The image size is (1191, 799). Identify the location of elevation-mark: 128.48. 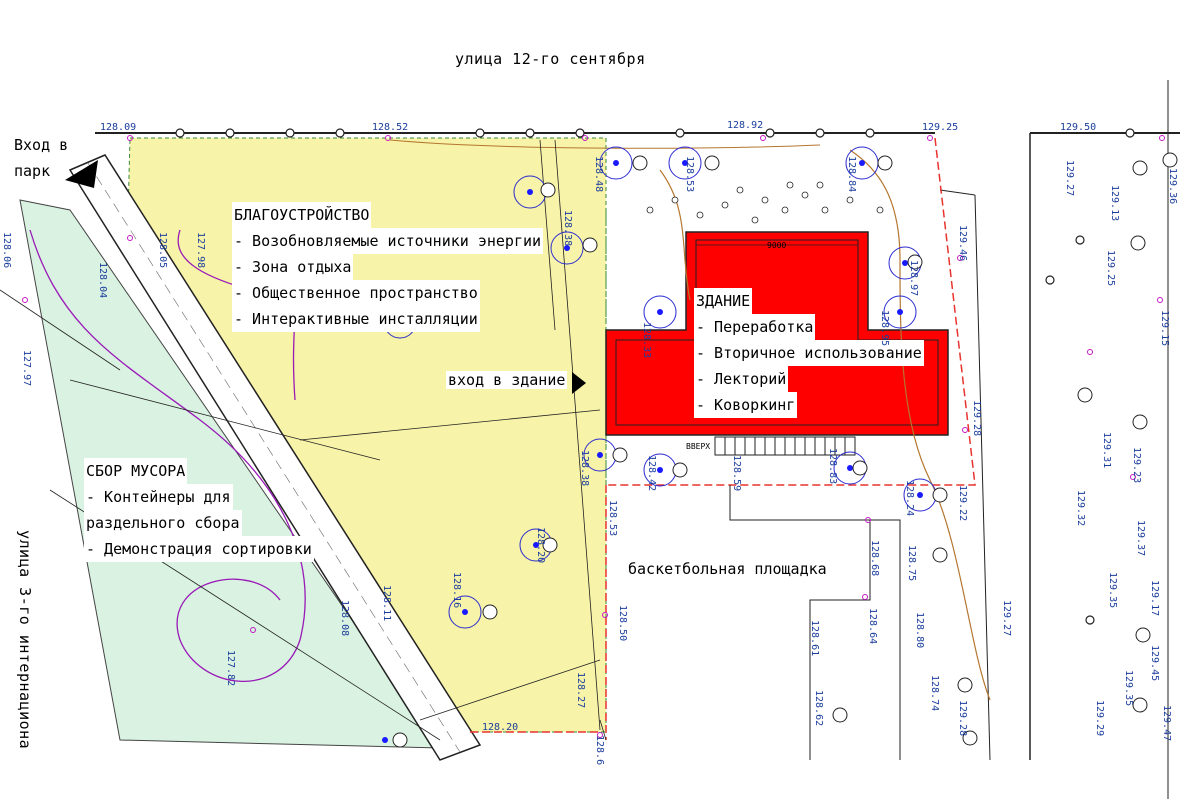
(598, 174).